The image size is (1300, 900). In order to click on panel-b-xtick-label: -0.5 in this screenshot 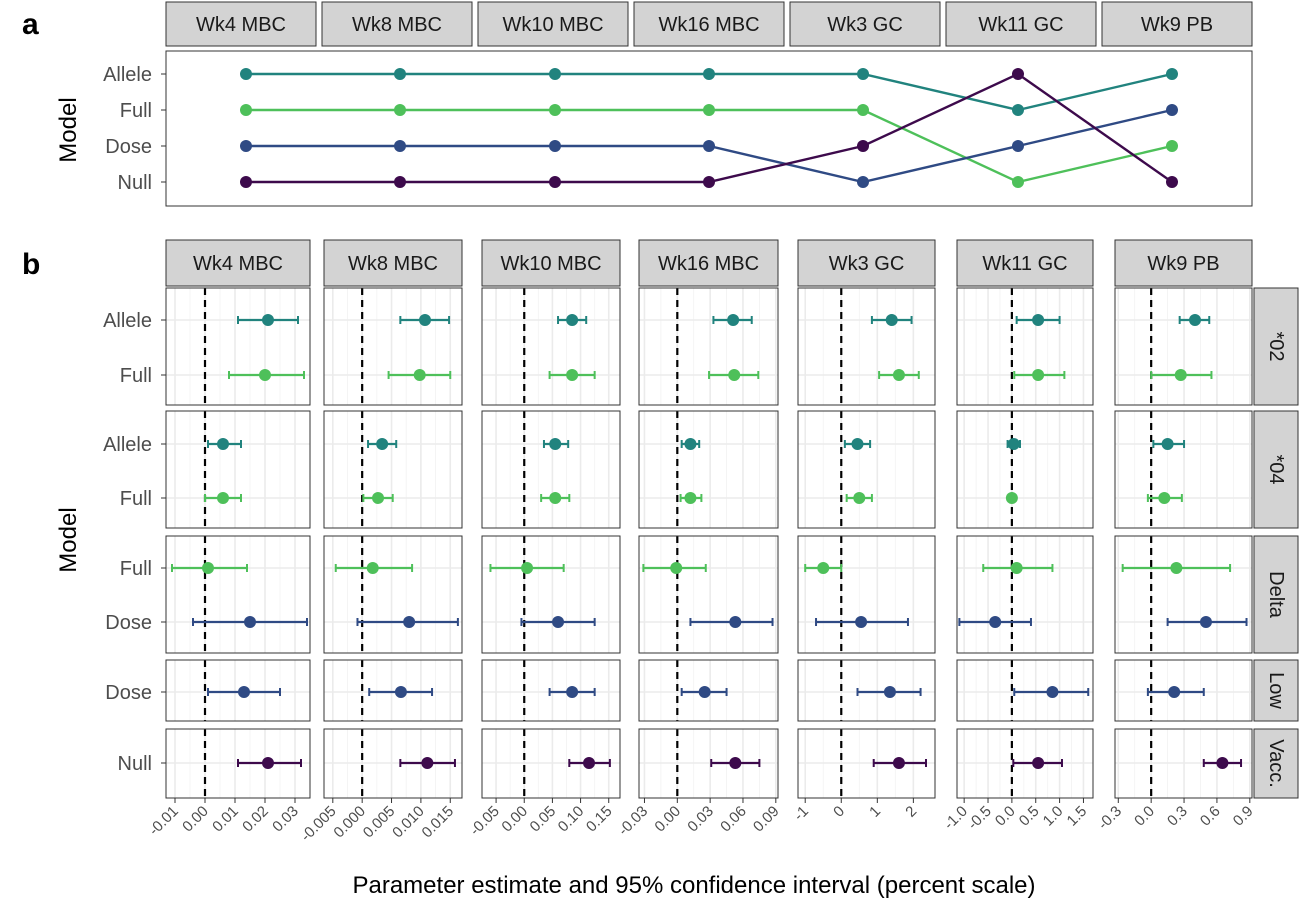, I will do `click(980, 818)`.